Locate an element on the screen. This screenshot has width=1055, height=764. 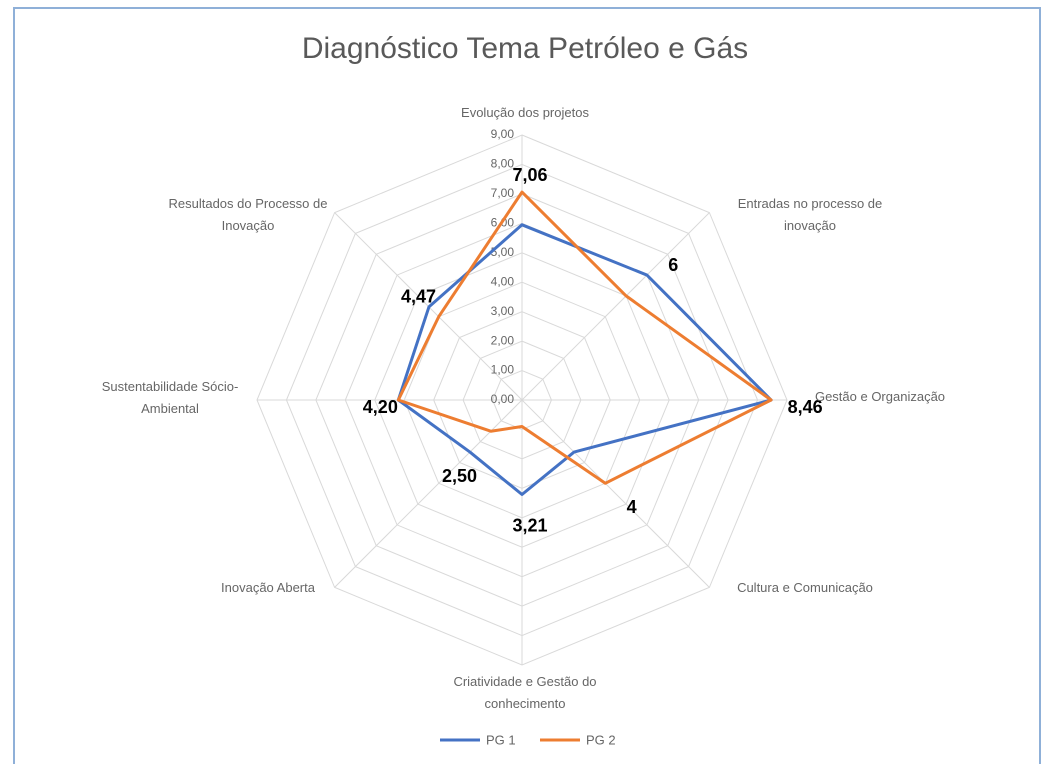
data-label: 4,47 is located at coordinates (418, 297).